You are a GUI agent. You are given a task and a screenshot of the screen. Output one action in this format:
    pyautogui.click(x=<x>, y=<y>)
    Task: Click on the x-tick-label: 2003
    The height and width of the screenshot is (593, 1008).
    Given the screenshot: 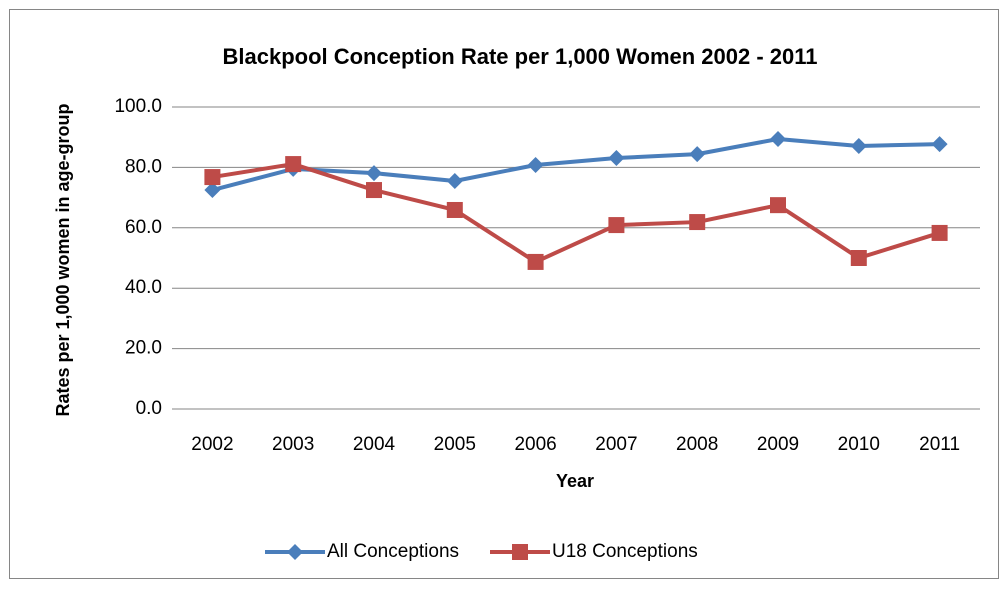 What is the action you would take?
    pyautogui.click(x=293, y=444)
    